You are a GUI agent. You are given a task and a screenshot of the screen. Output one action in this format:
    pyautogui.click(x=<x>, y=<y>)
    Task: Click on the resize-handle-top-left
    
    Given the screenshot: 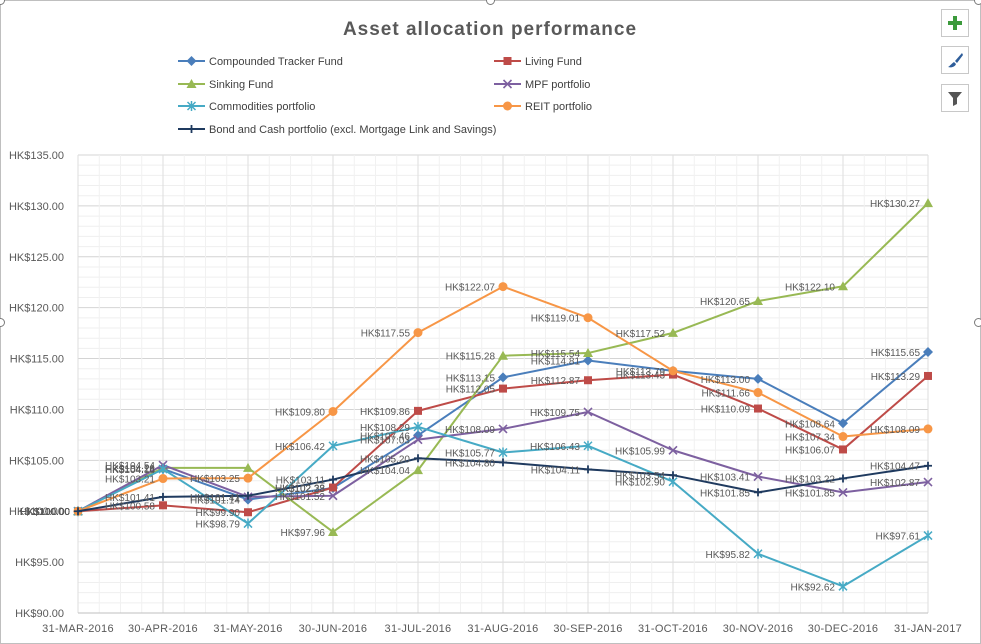 What is the action you would take?
    pyautogui.click(x=2, y=2)
    